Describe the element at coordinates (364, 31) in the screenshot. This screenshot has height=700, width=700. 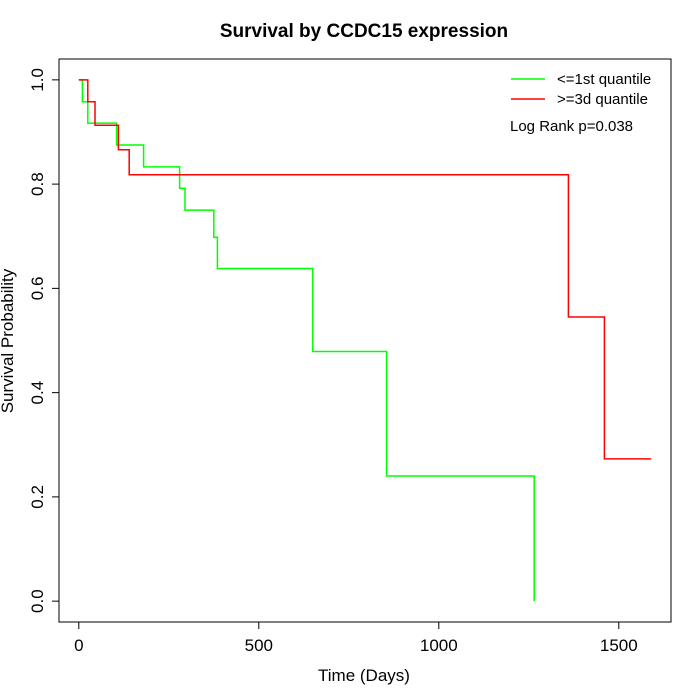
I see `chart-title: Survival by CCDC15 expression` at that location.